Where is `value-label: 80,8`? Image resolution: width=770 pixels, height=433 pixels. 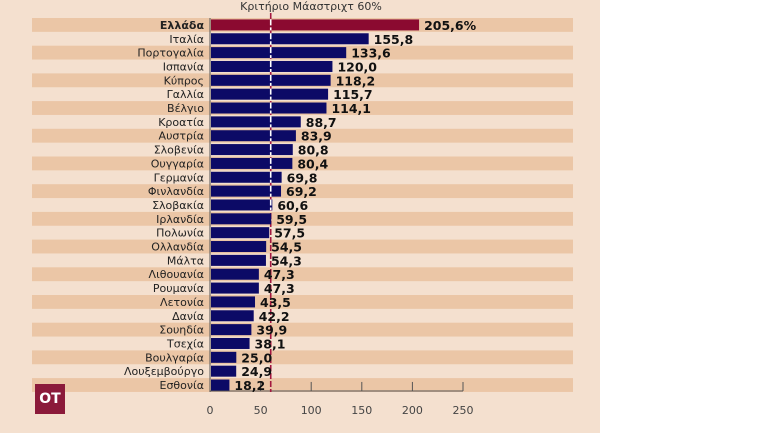 value-label: 80,8 is located at coordinates (313, 150).